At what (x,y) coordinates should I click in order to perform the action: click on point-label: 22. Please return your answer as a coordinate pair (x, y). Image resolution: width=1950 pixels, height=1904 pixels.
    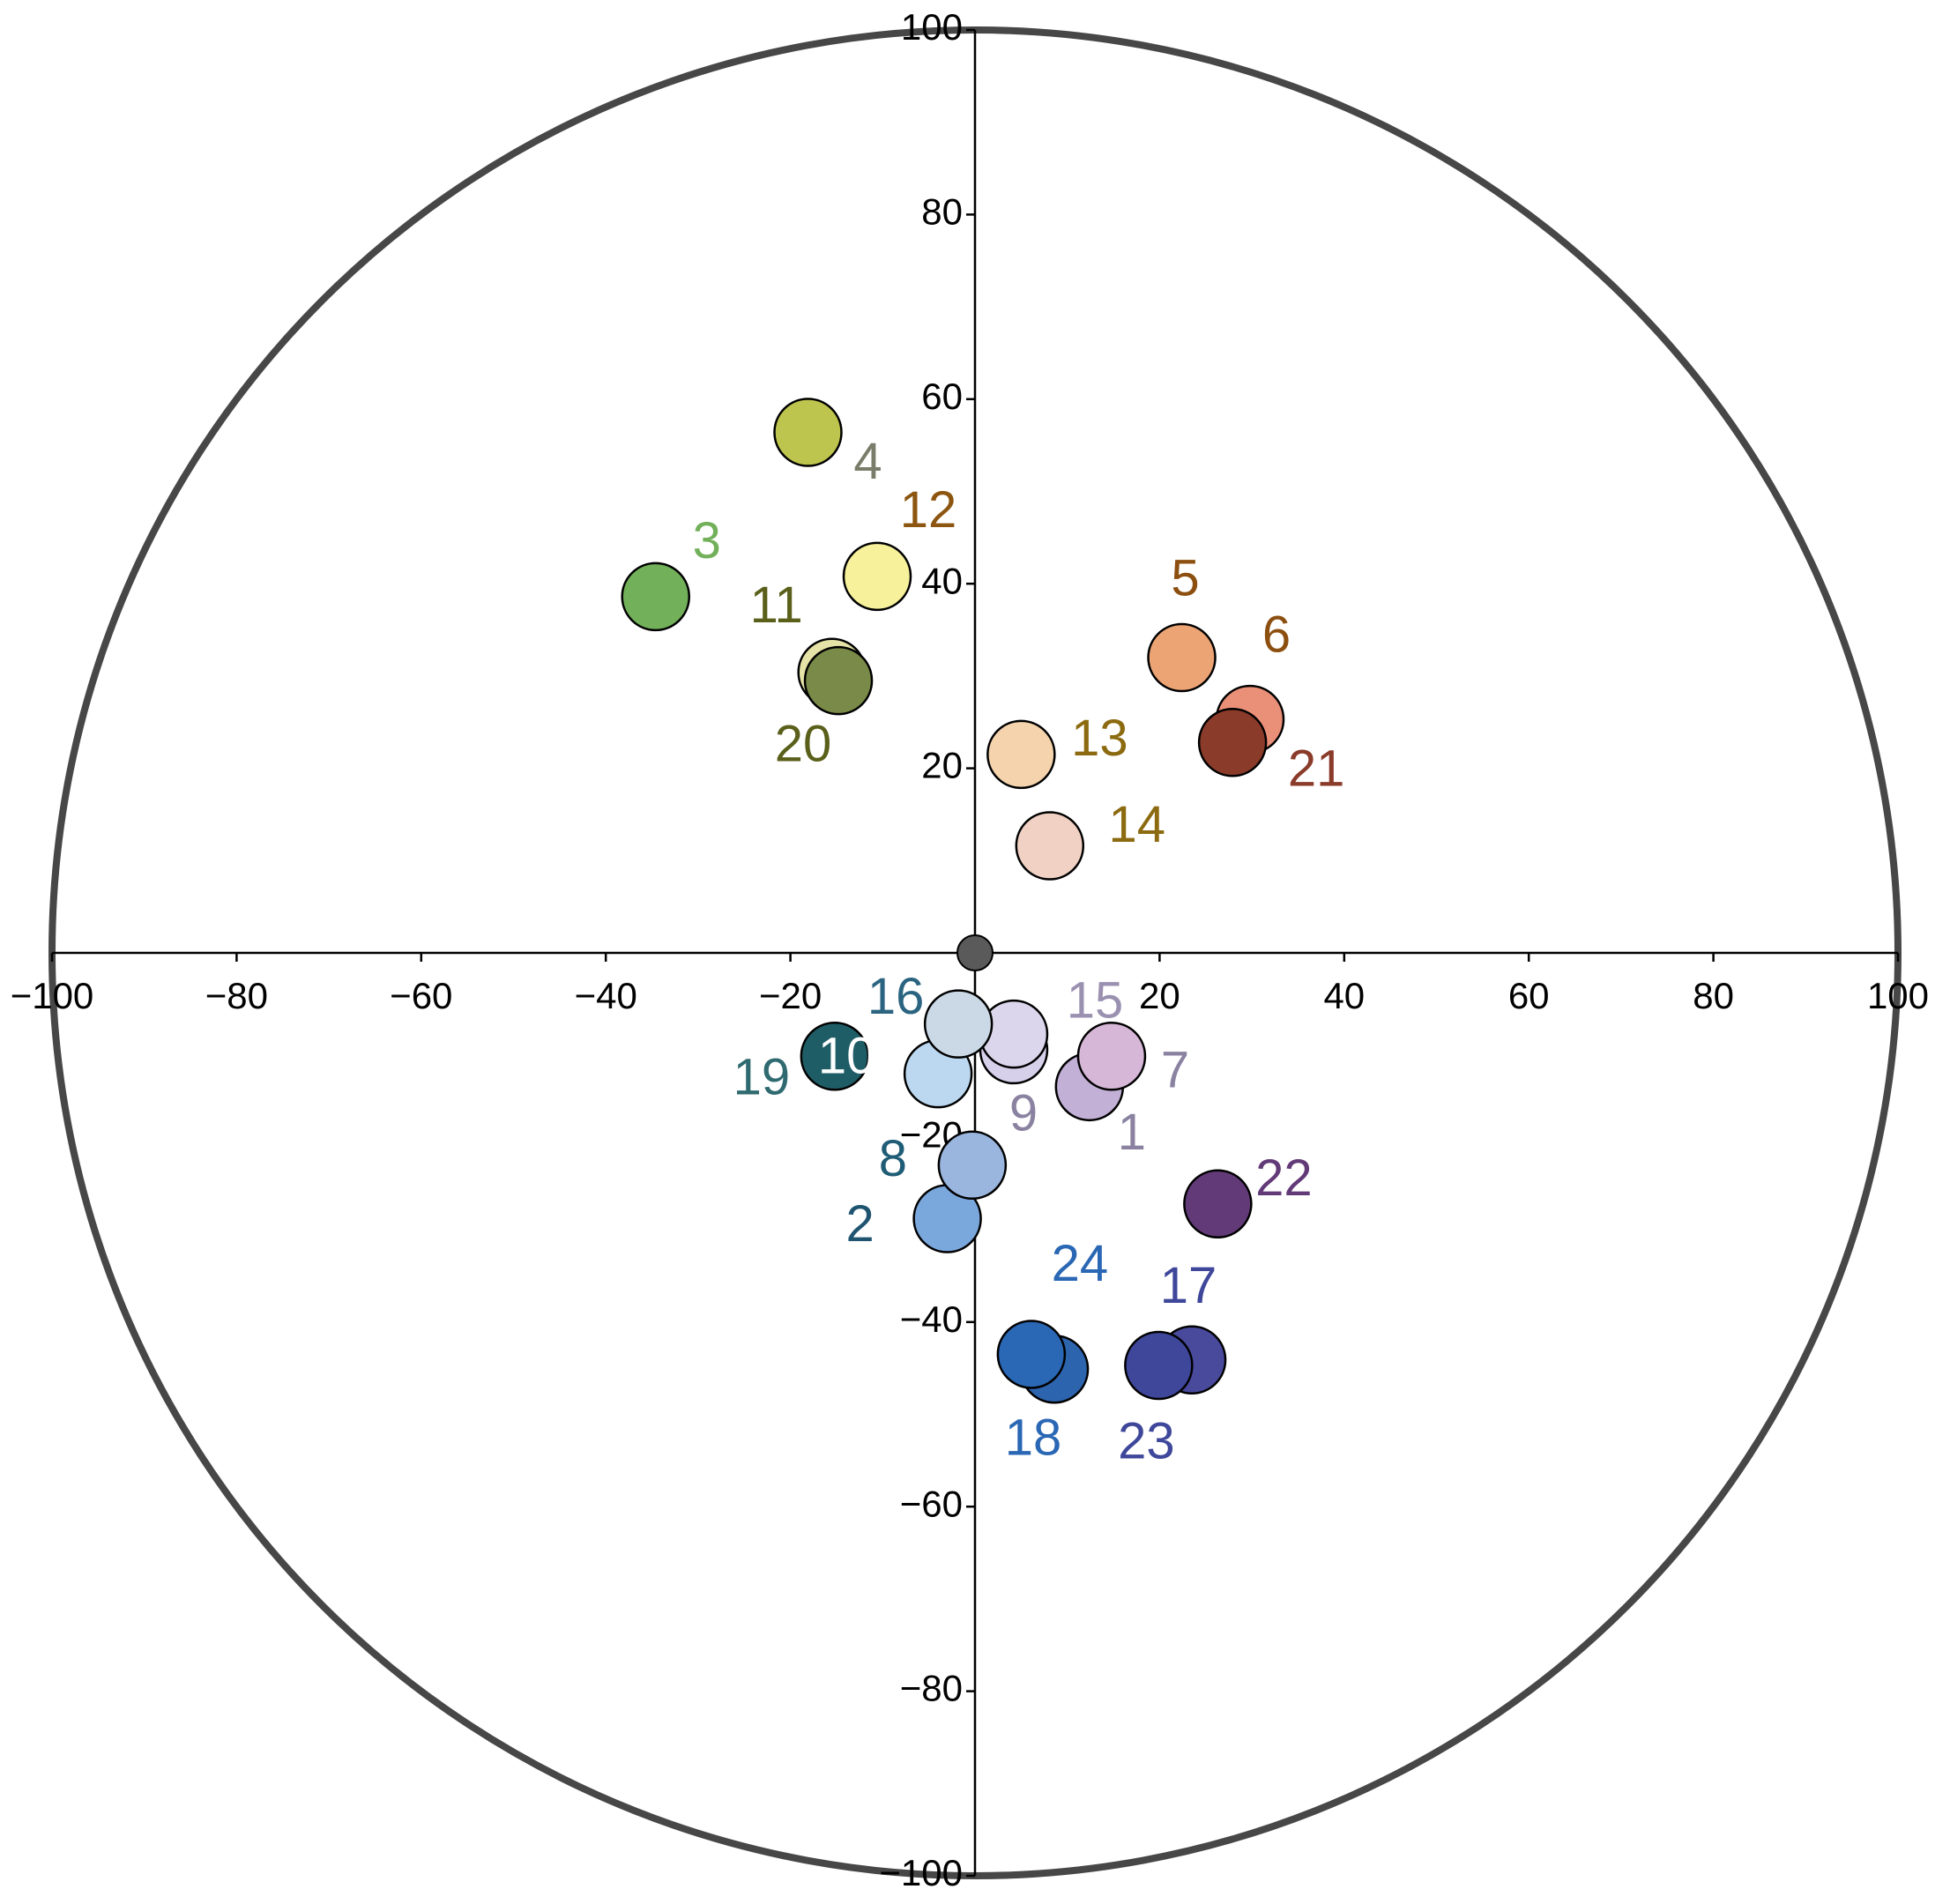
    Looking at the image, I should click on (1284, 1178).